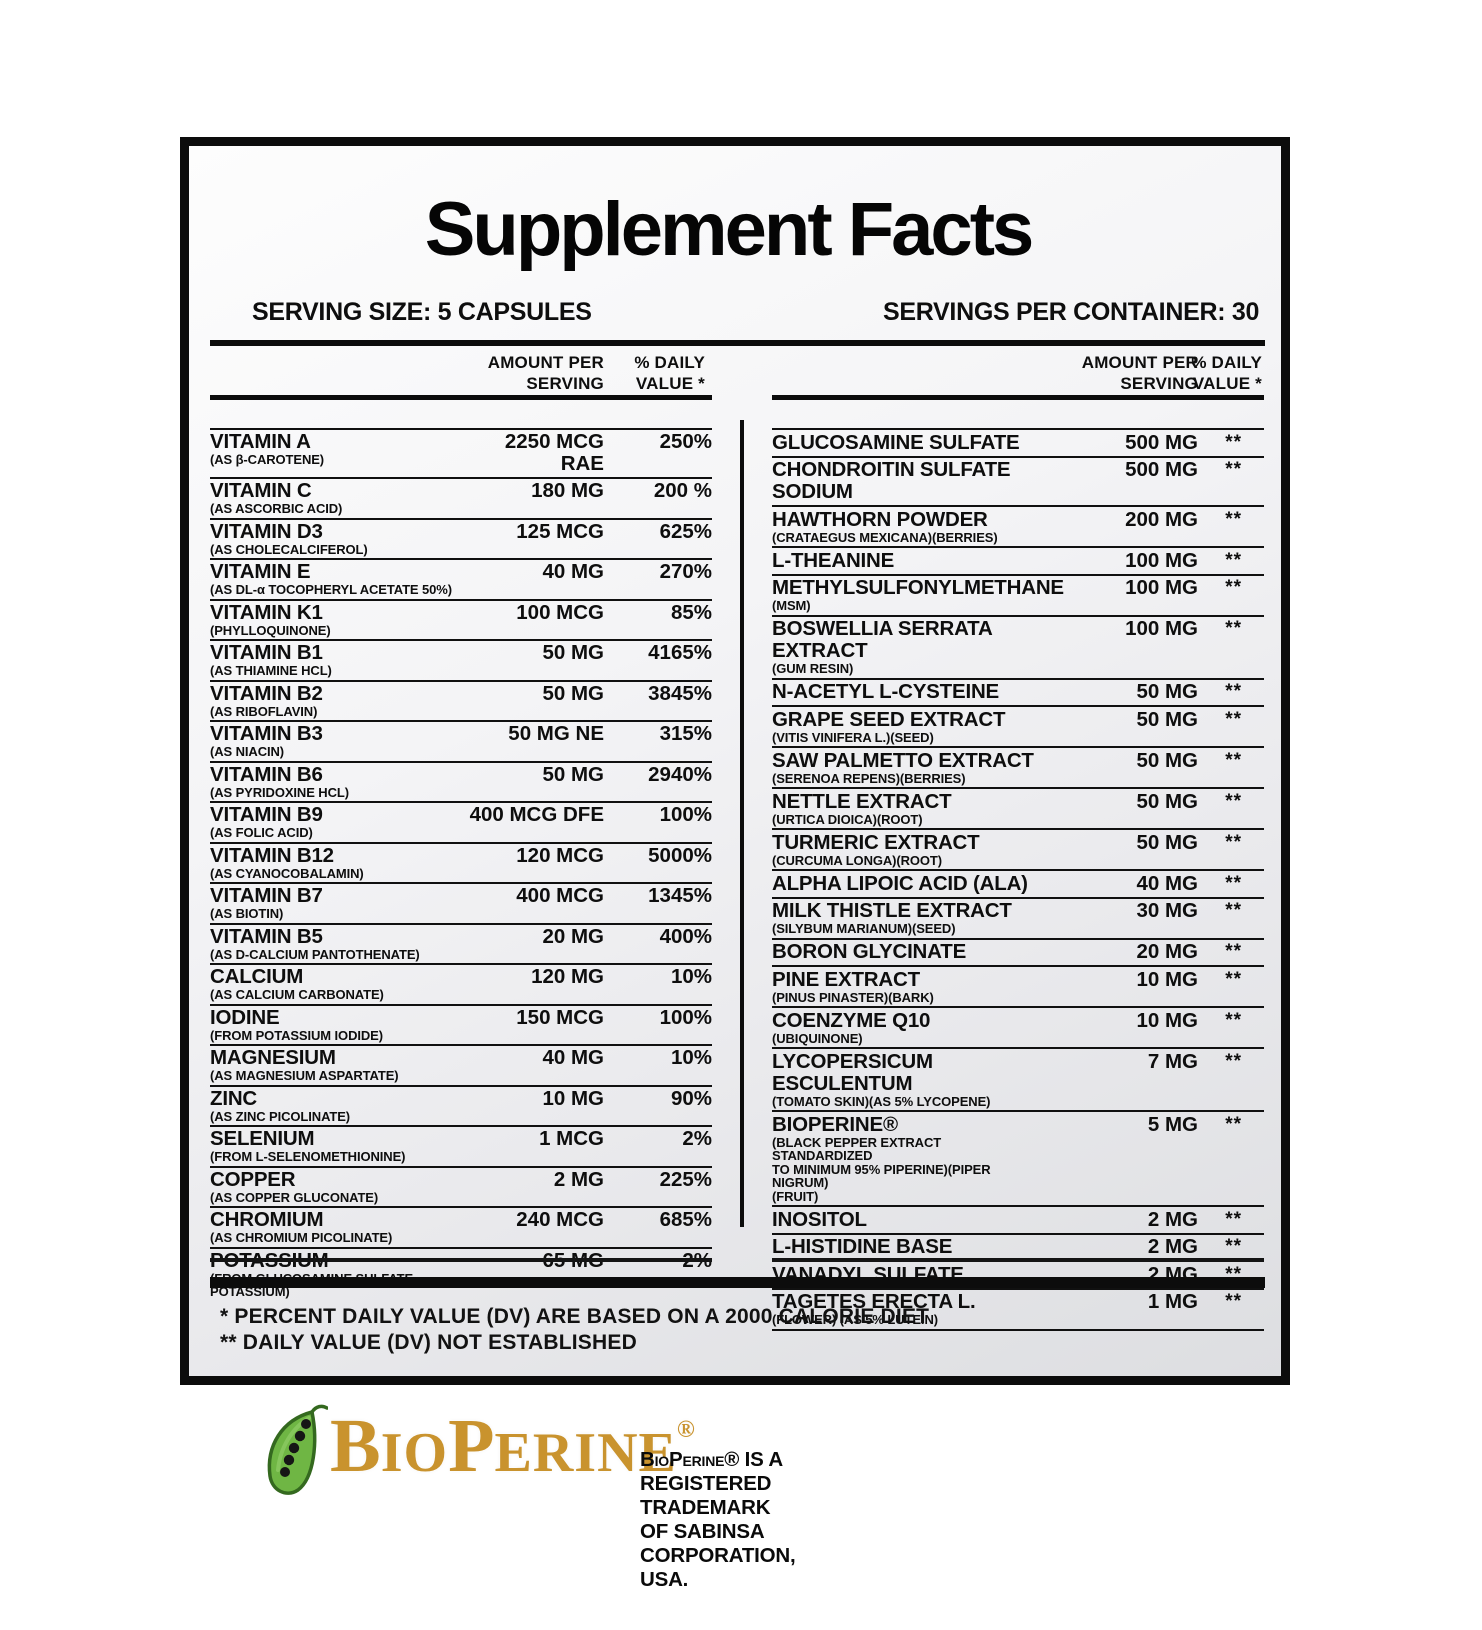 This screenshot has width=1482, height=1630. I want to click on ingredient-source: (AS ASCORBIC ACID), so click(276, 508).